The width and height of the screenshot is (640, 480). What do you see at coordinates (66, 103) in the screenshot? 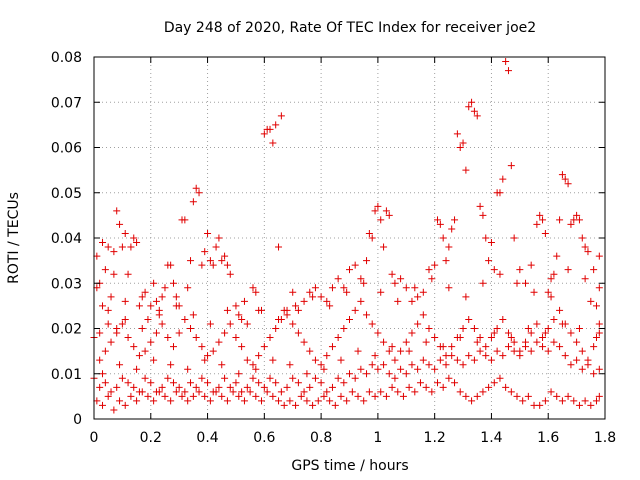
I see `y-tick-label: 0.07` at bounding box center [66, 103].